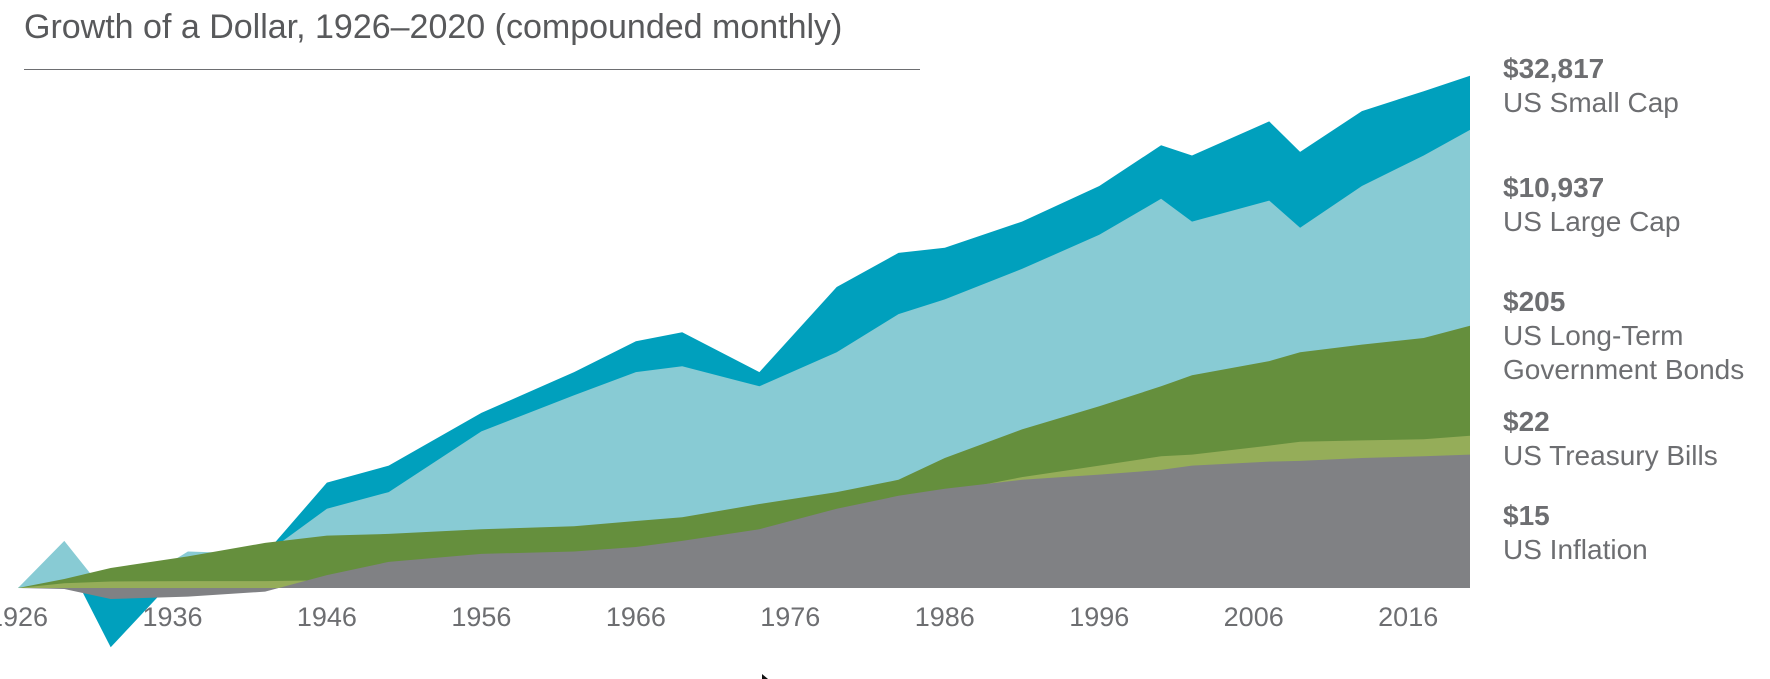 The width and height of the screenshot is (1770, 679). What do you see at coordinates (1526, 421) in the screenshot?
I see `legend-value-treasury-bills: $22` at bounding box center [1526, 421].